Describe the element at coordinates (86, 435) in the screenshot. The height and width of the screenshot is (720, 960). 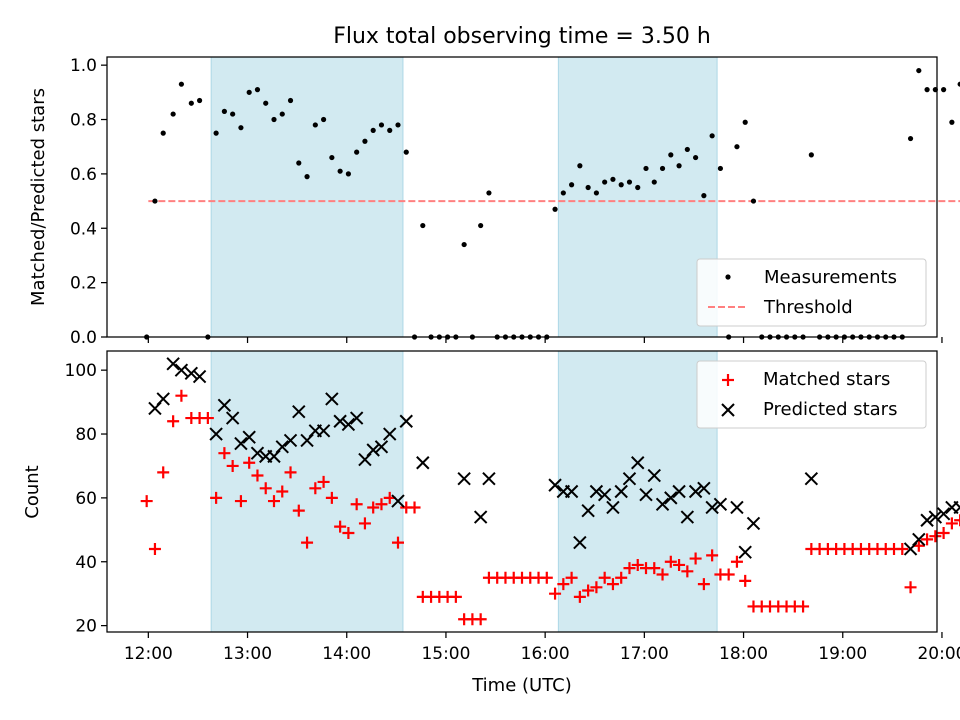
I see `y-tick-label: 80` at that location.